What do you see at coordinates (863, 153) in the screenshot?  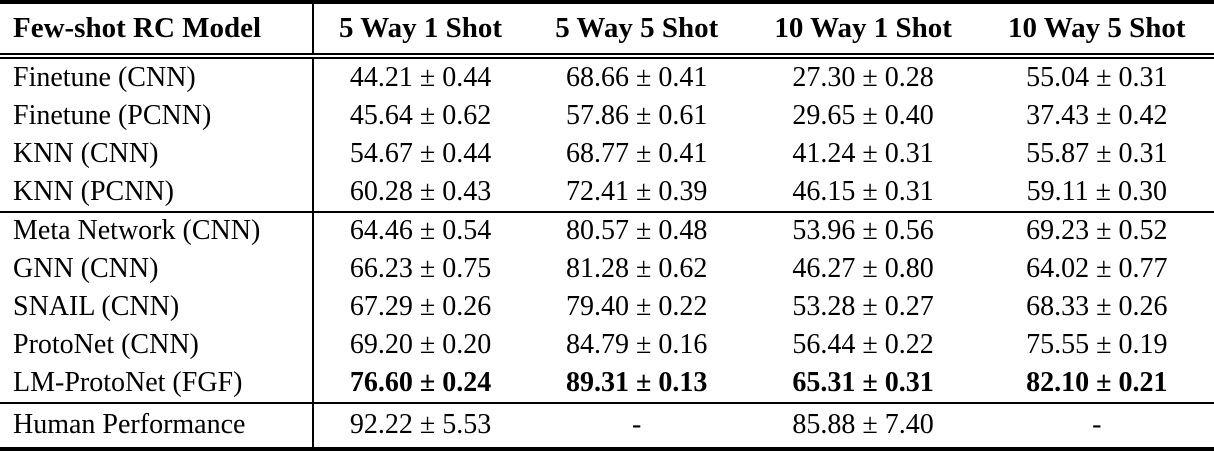 I see `score-cell: 41.24 ± 0.31` at bounding box center [863, 153].